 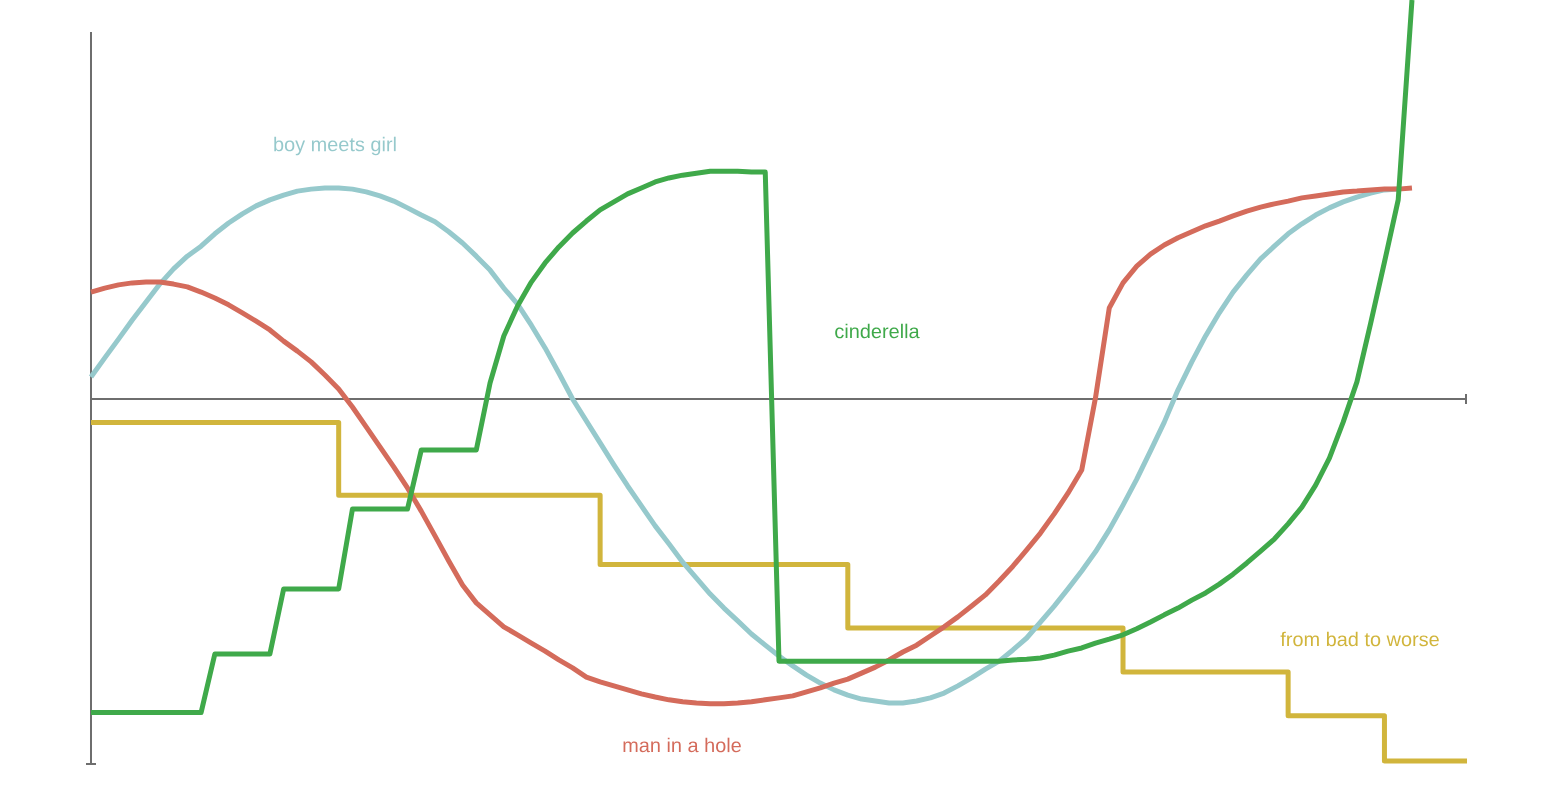 What do you see at coordinates (877, 331) in the screenshot?
I see `text: cinderella` at bounding box center [877, 331].